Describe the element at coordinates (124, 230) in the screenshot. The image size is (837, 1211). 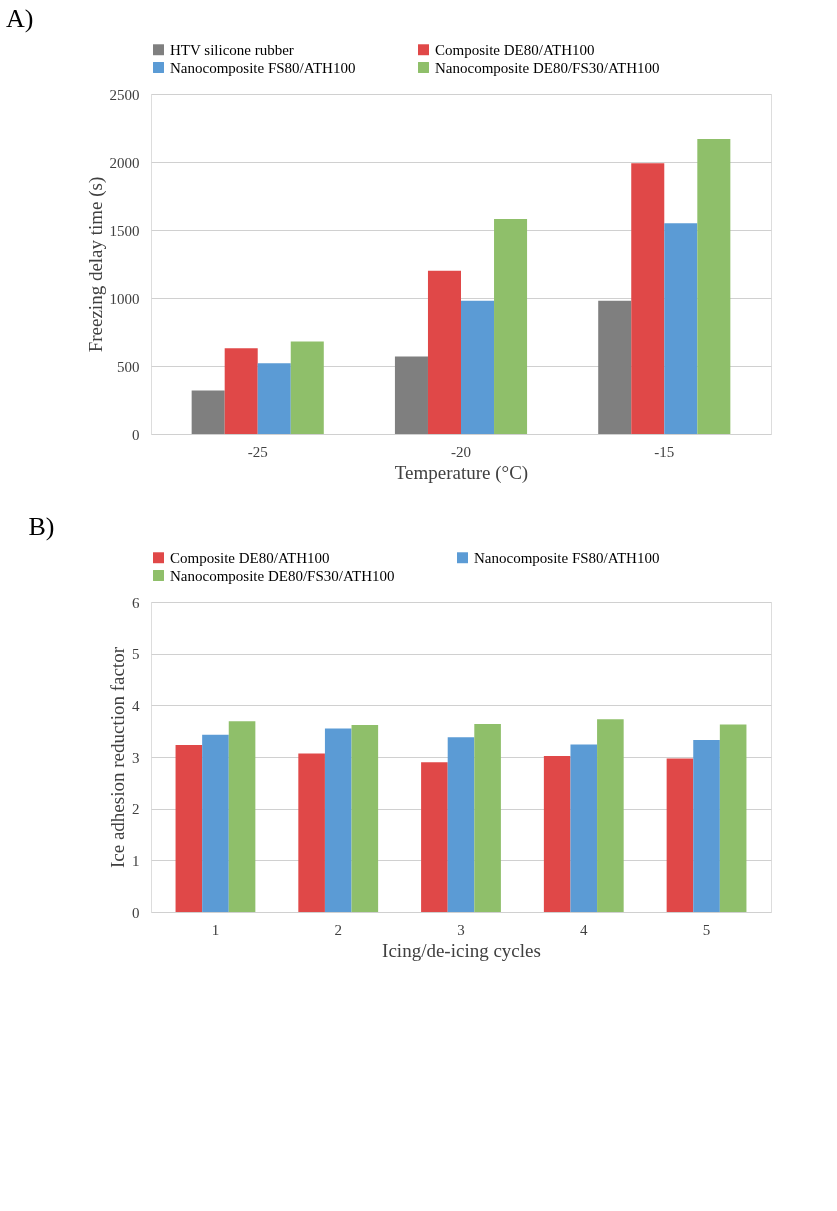
I see `y-tick-label: 1500` at that location.